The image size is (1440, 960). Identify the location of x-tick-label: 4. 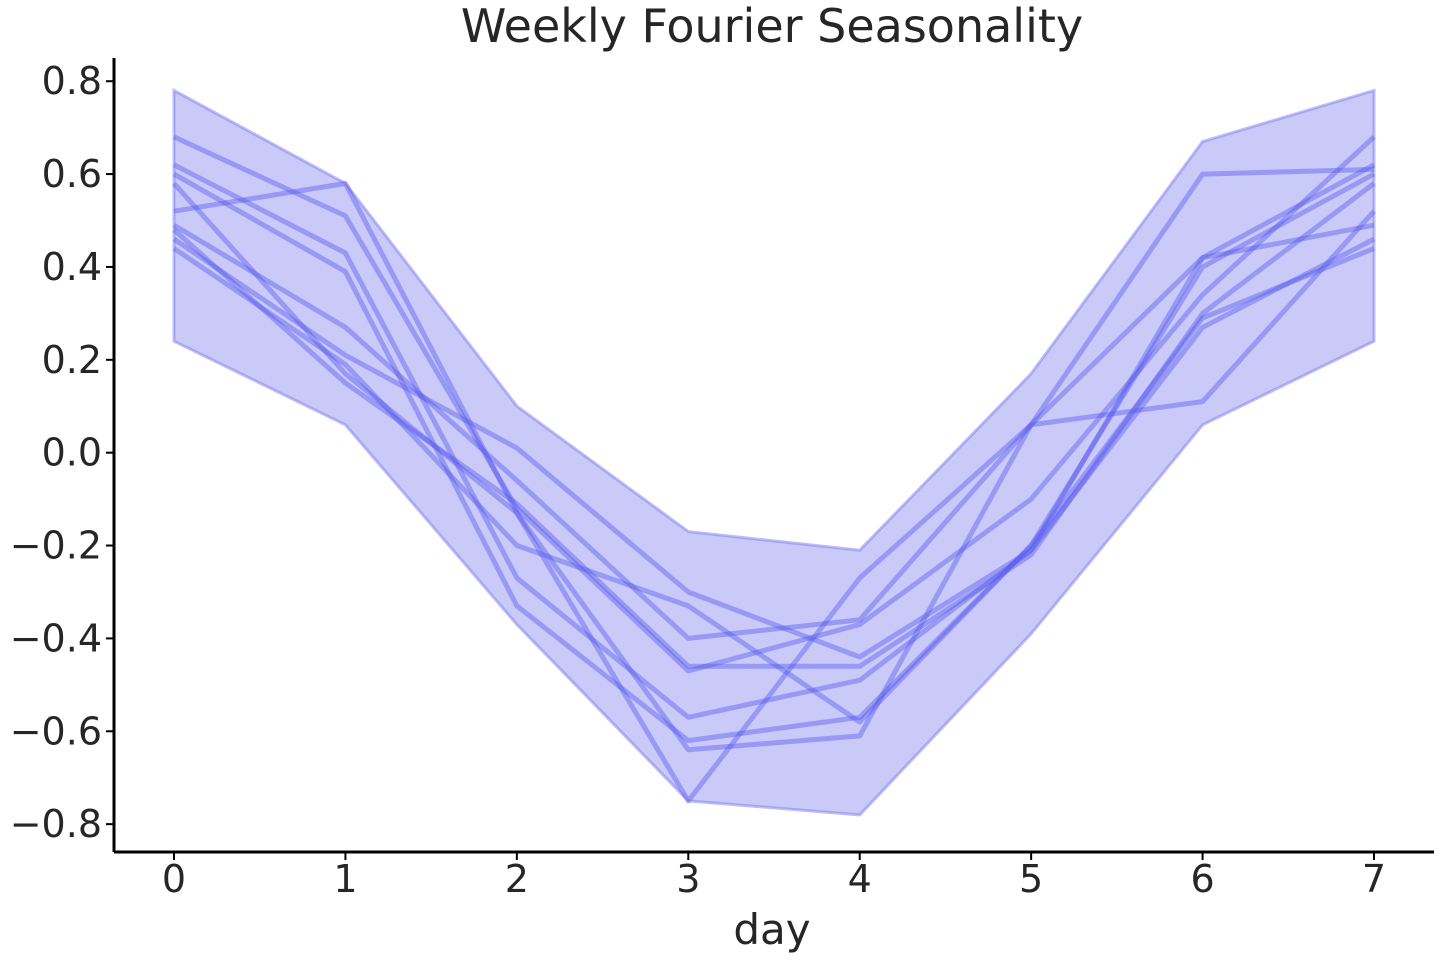
(860, 879).